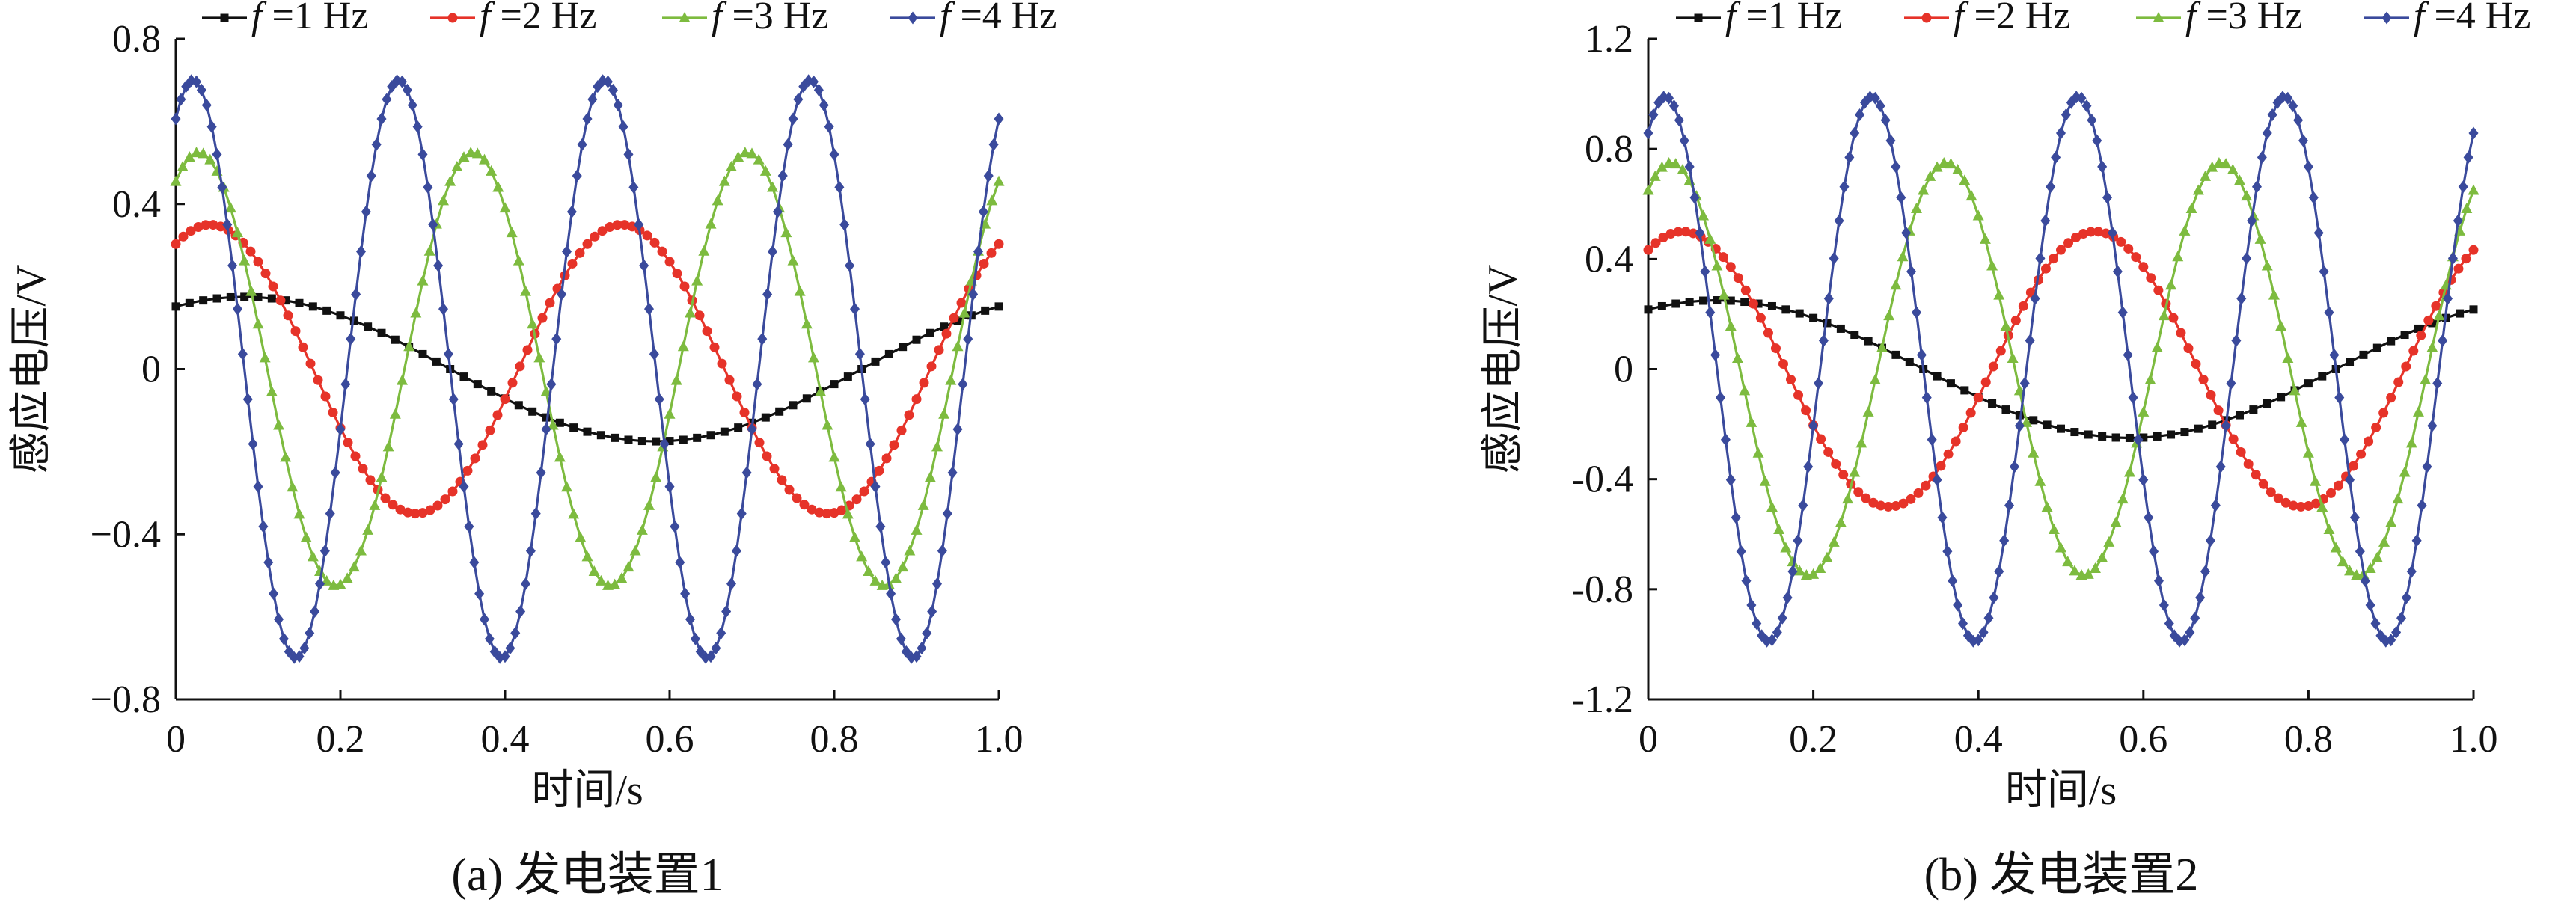 The width and height of the screenshot is (2576, 911). I want to click on y-tick-label: -0.4, so click(1602, 479).